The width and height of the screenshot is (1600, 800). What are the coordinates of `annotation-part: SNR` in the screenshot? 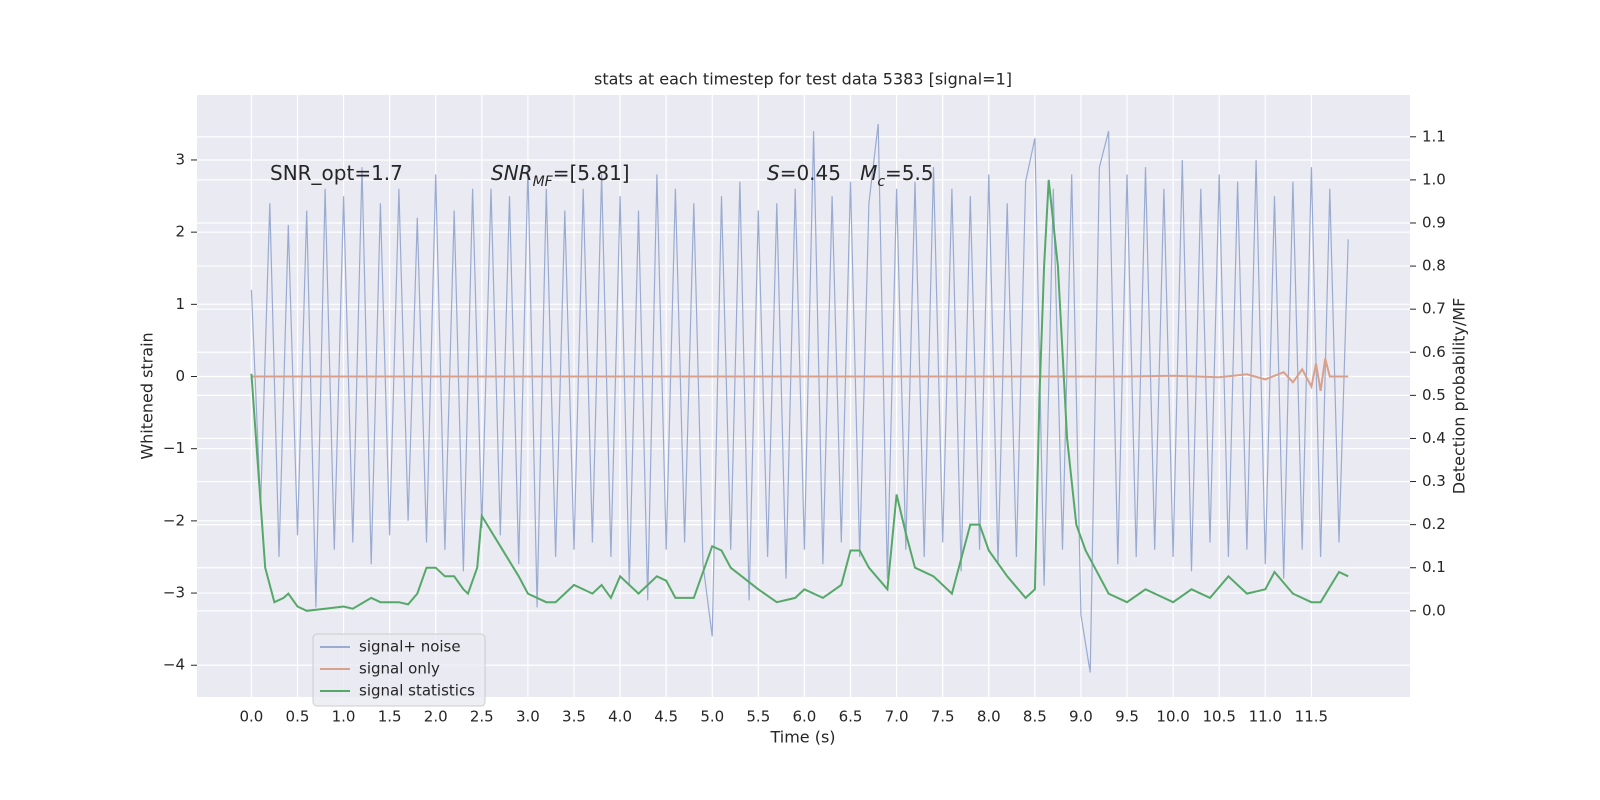 It's located at (512, 173).